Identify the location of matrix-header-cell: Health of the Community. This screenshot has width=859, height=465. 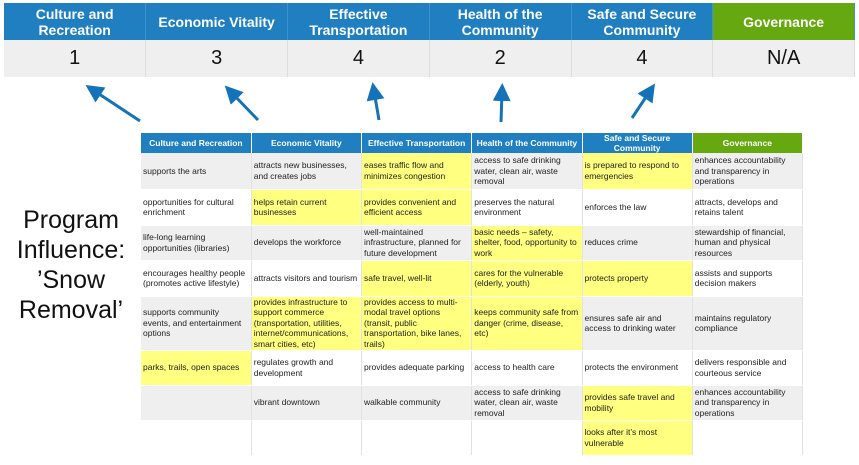
(527, 143).